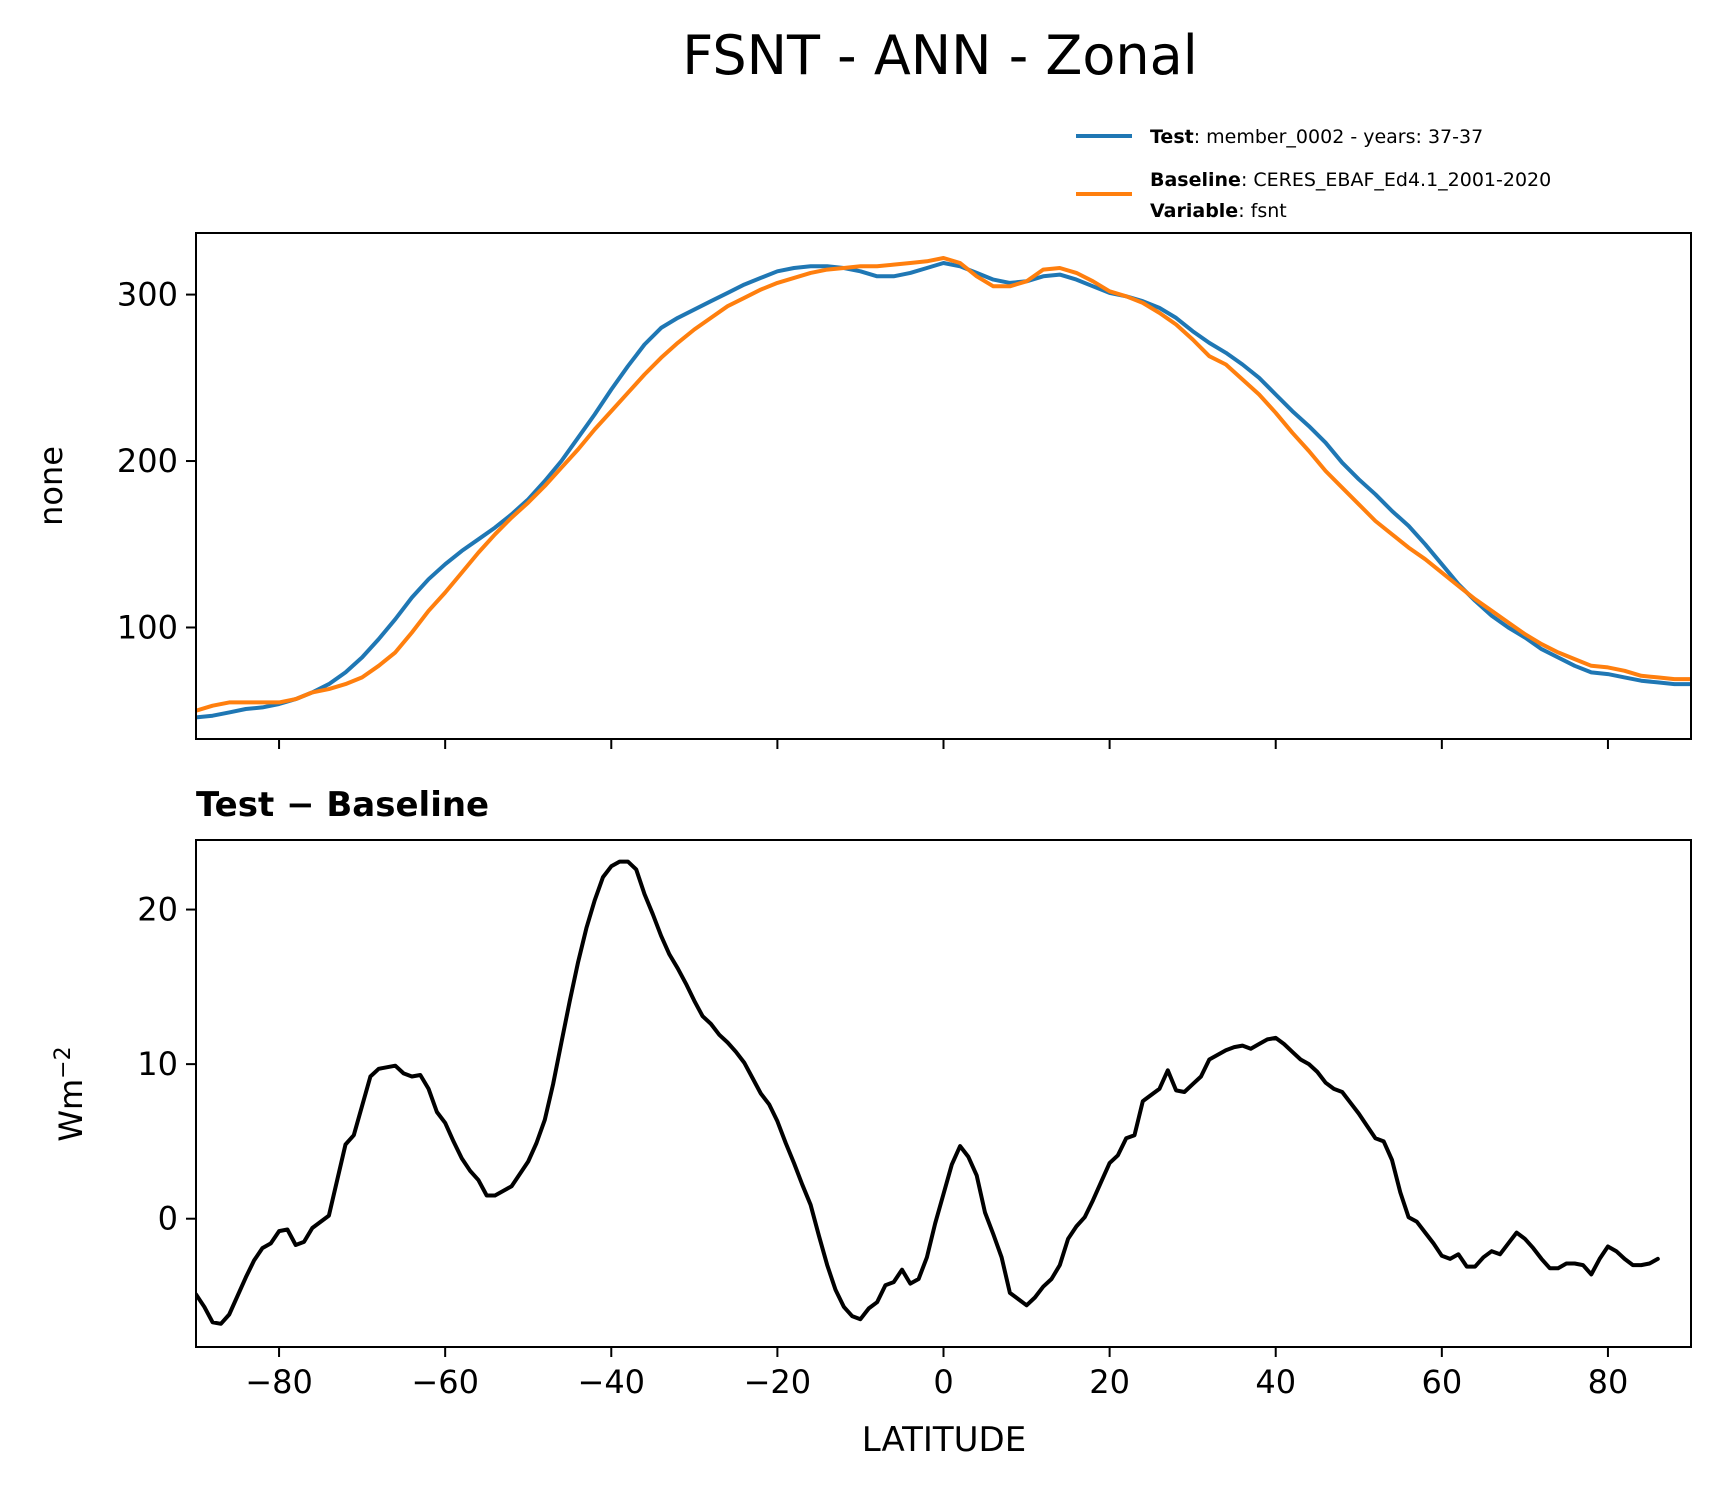 Image resolution: width=1713 pixels, height=1496 pixels. What do you see at coordinates (944, 1440) in the screenshot?
I see `x-axis-label: LATITUDE` at bounding box center [944, 1440].